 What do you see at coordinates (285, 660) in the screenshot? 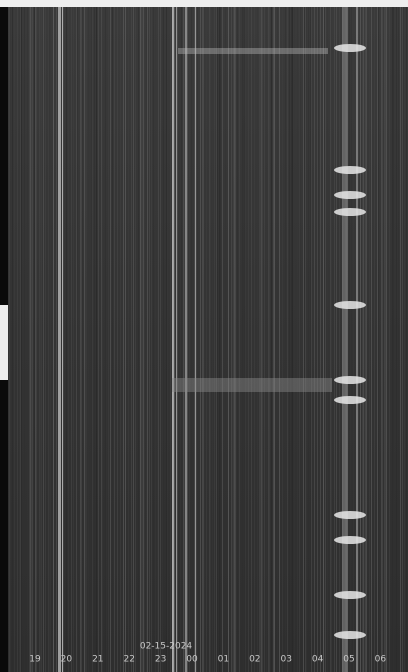
I see `hour-label: 03` at bounding box center [285, 660].